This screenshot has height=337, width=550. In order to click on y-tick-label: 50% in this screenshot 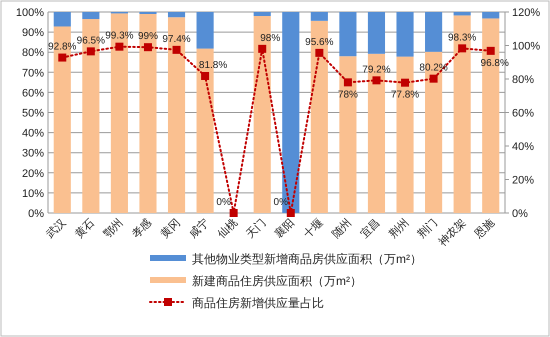, I will do `click(33, 114)`.